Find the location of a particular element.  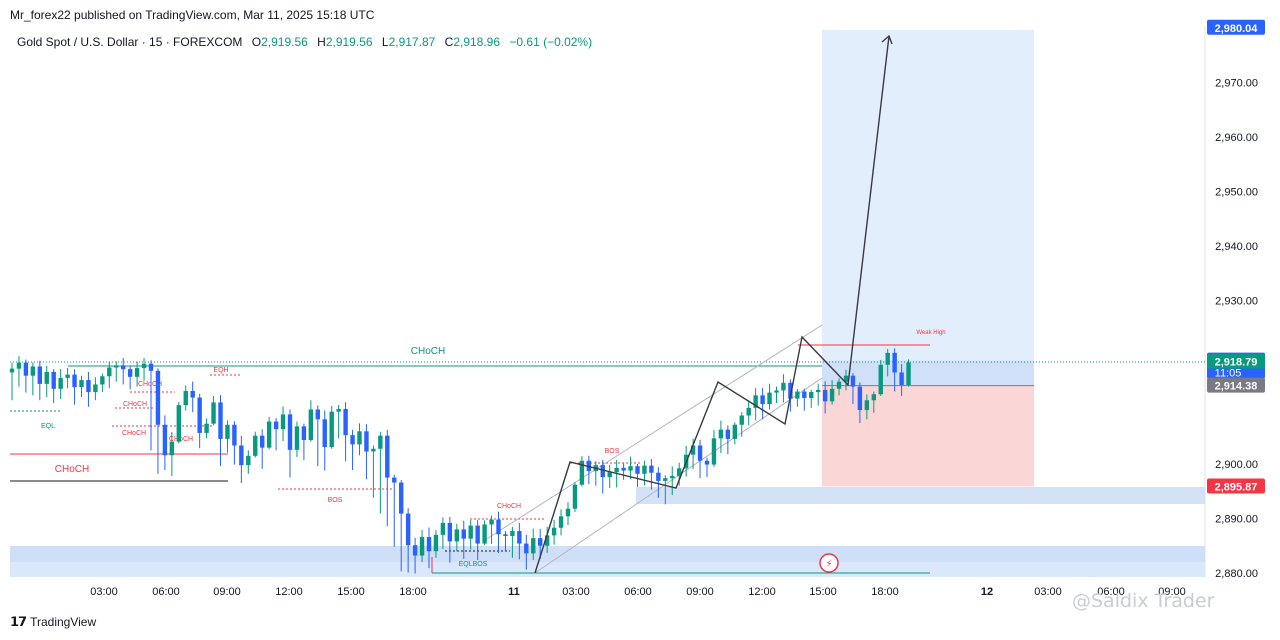

price-tag-label: 2,918.79 is located at coordinates (1236, 363).